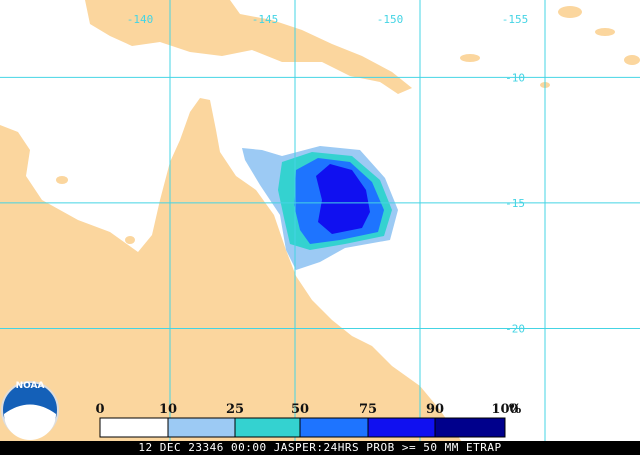  Describe the element at coordinates (390, 19) in the screenshot. I see `lon-label: -150` at that location.